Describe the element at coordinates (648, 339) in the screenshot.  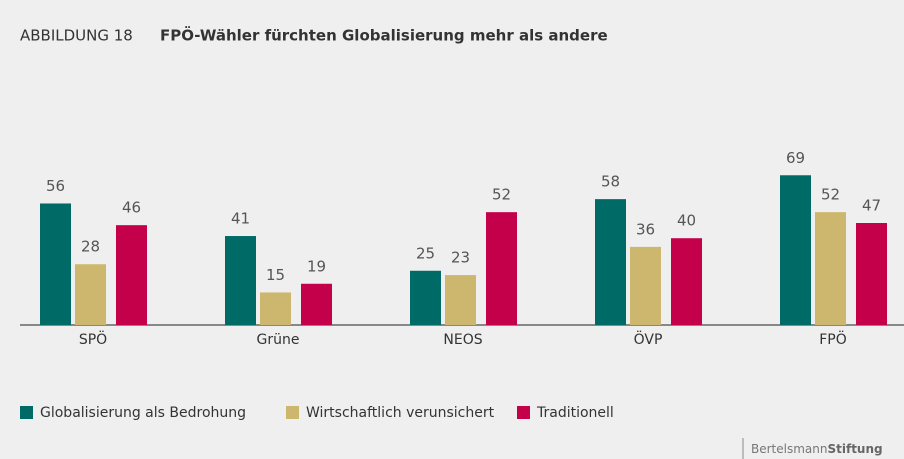
I see `x-tick-label: ÖVP` at that location.